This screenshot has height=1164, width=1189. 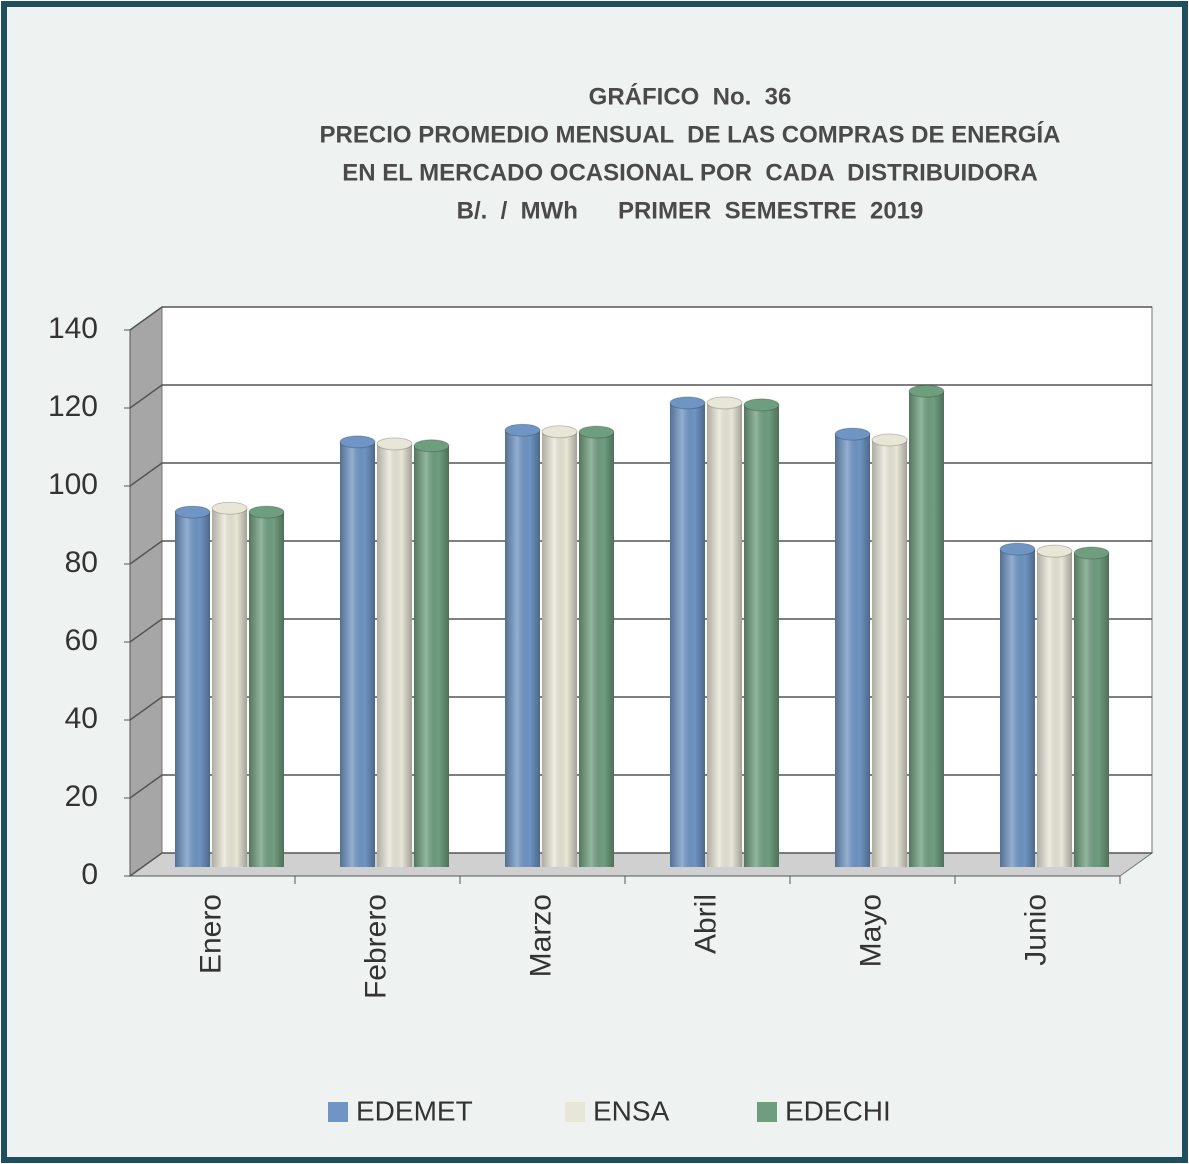 What do you see at coordinates (81, 796) in the screenshot?
I see `y-tick-label: 20` at bounding box center [81, 796].